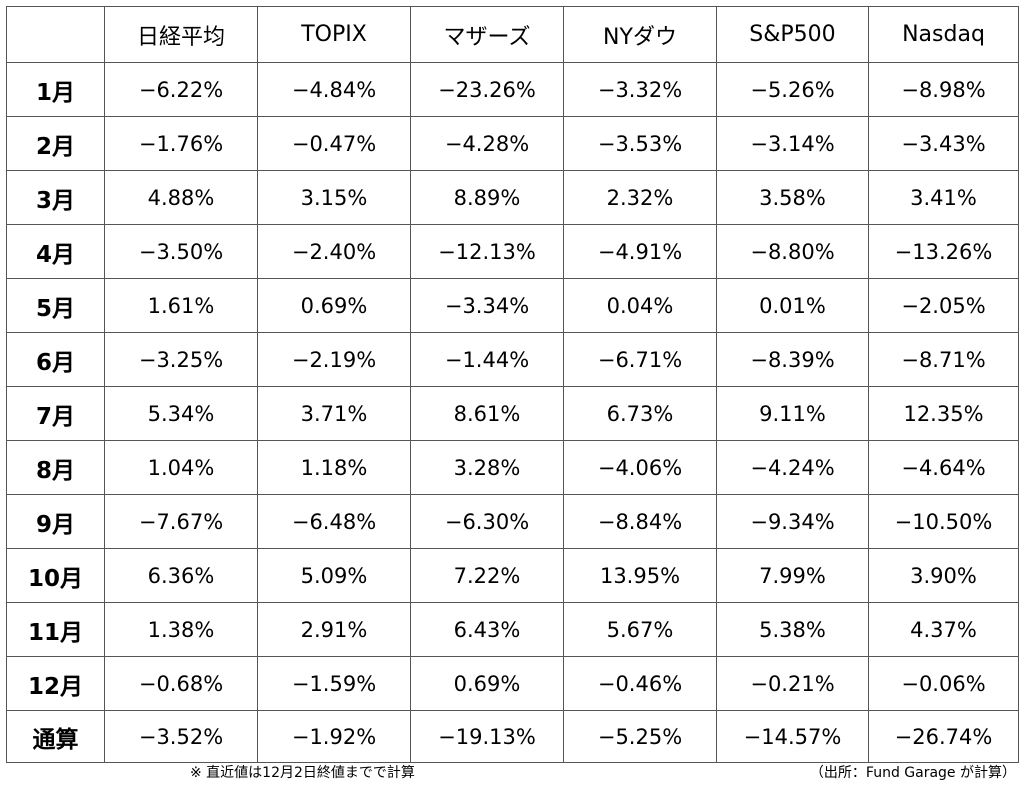  What do you see at coordinates (792, 359) in the screenshot?
I see `cell: −8.39%` at bounding box center [792, 359].